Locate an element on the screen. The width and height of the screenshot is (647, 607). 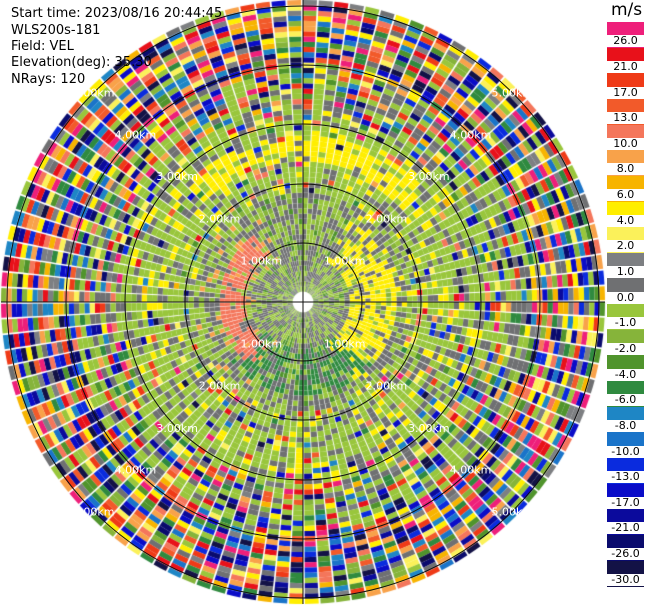
colorbar-tick-label: -21.0 is located at coordinates (625, 528).